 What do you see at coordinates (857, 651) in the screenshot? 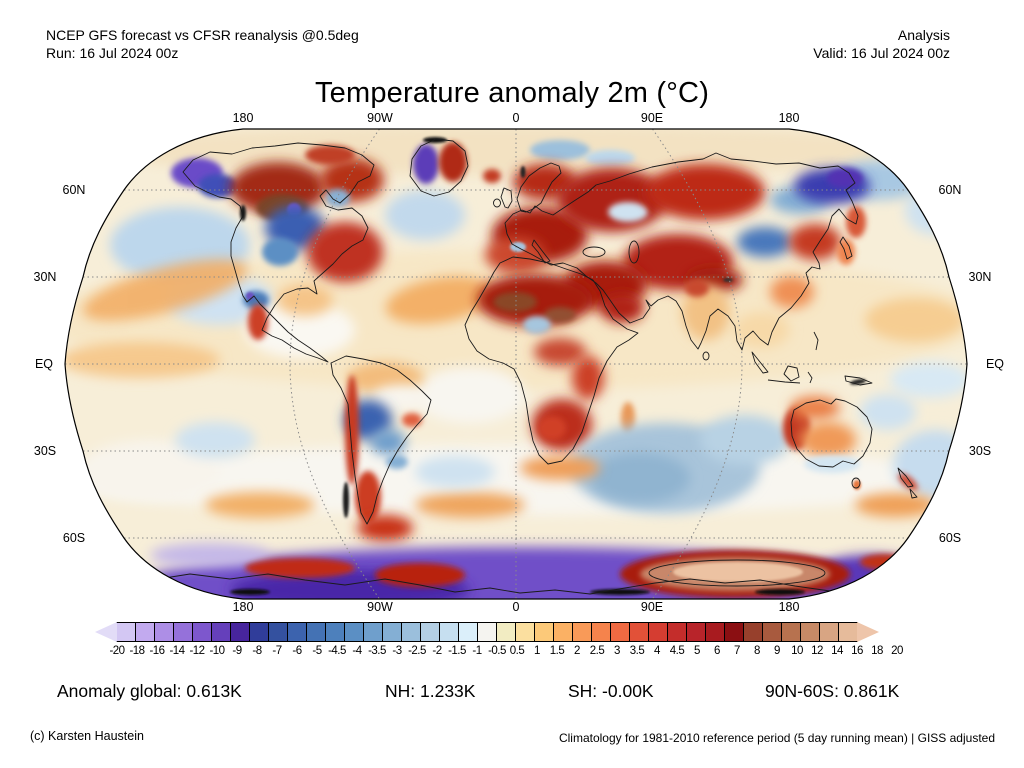
I see `colorbar-tick: 16` at bounding box center [857, 651].